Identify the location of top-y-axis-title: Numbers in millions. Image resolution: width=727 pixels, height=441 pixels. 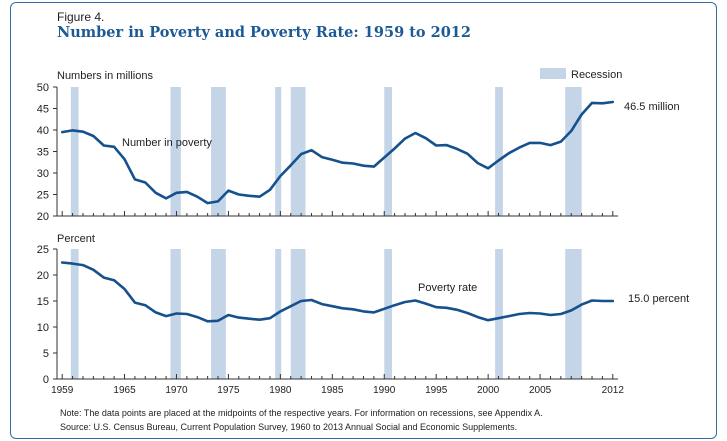
(105, 76).